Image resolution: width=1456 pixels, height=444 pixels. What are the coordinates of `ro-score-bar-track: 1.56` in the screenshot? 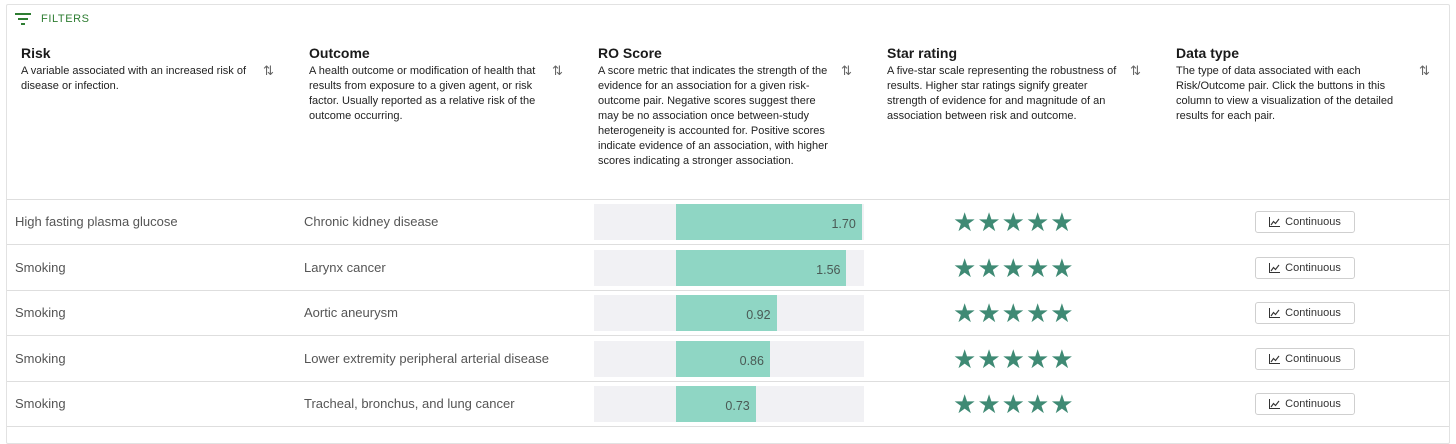 It's located at (729, 267).